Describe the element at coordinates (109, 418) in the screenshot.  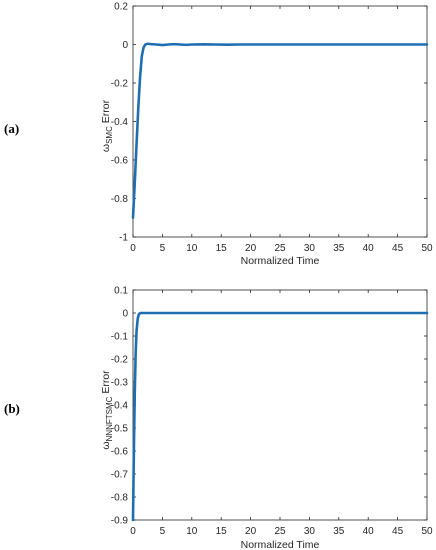
I see `panel-b-ylabel-sub: NNNFTSMC` at that location.